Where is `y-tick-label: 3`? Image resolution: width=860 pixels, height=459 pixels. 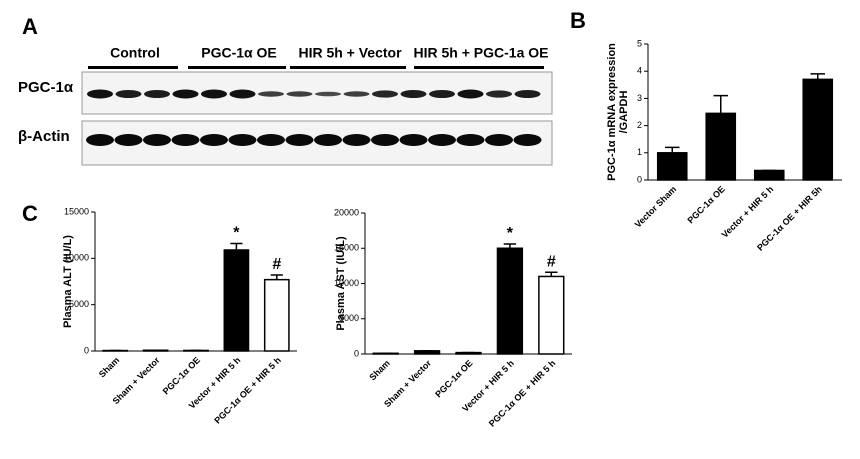 y-tick-label: 3 is located at coordinates (639, 98).